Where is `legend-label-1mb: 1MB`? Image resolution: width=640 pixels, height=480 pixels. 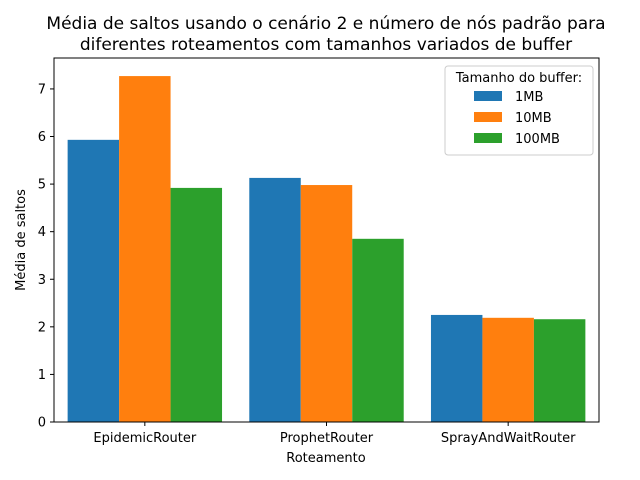 legend-label-1mb: 1MB is located at coordinates (529, 97).